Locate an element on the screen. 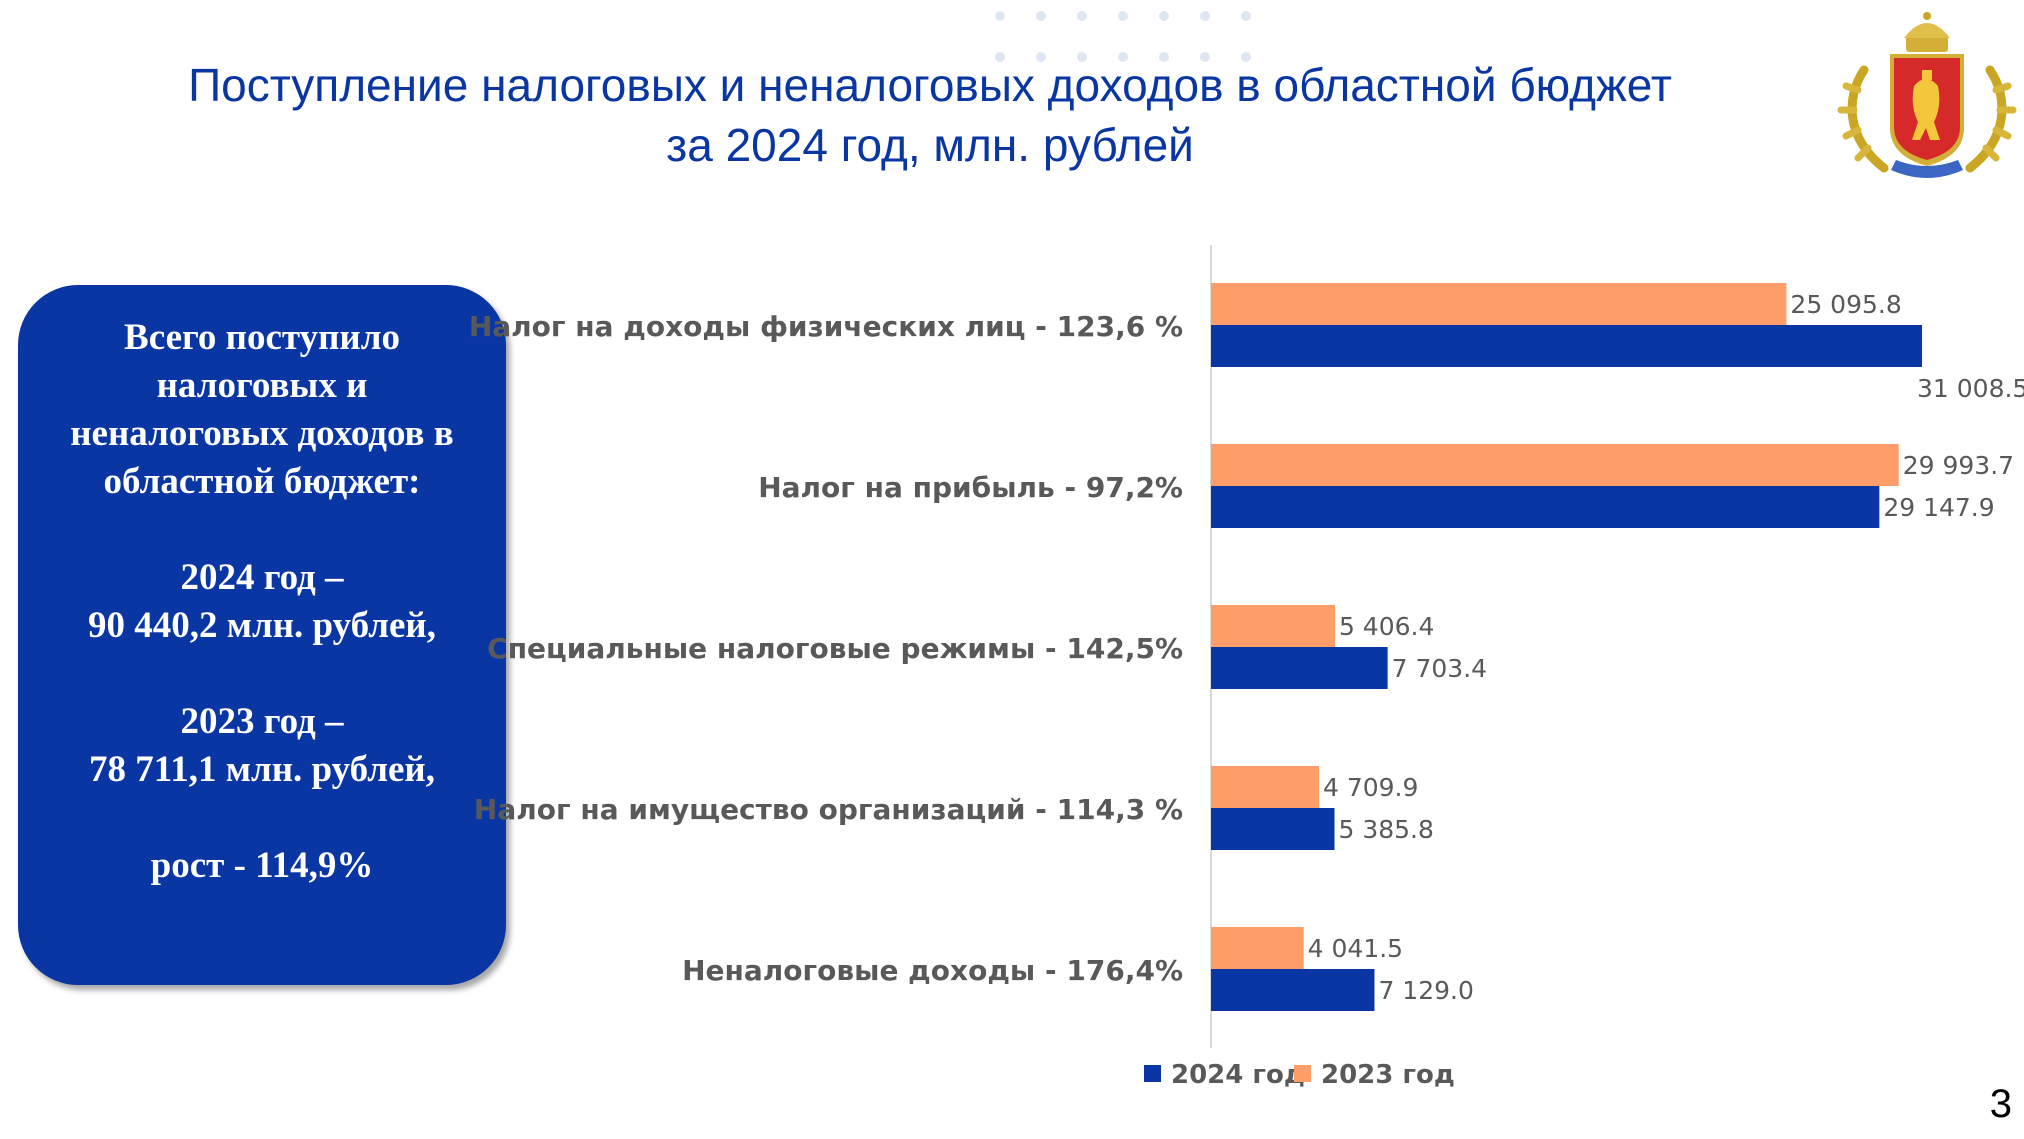  data-label-2024: 5 385.8 is located at coordinates (1385, 829).